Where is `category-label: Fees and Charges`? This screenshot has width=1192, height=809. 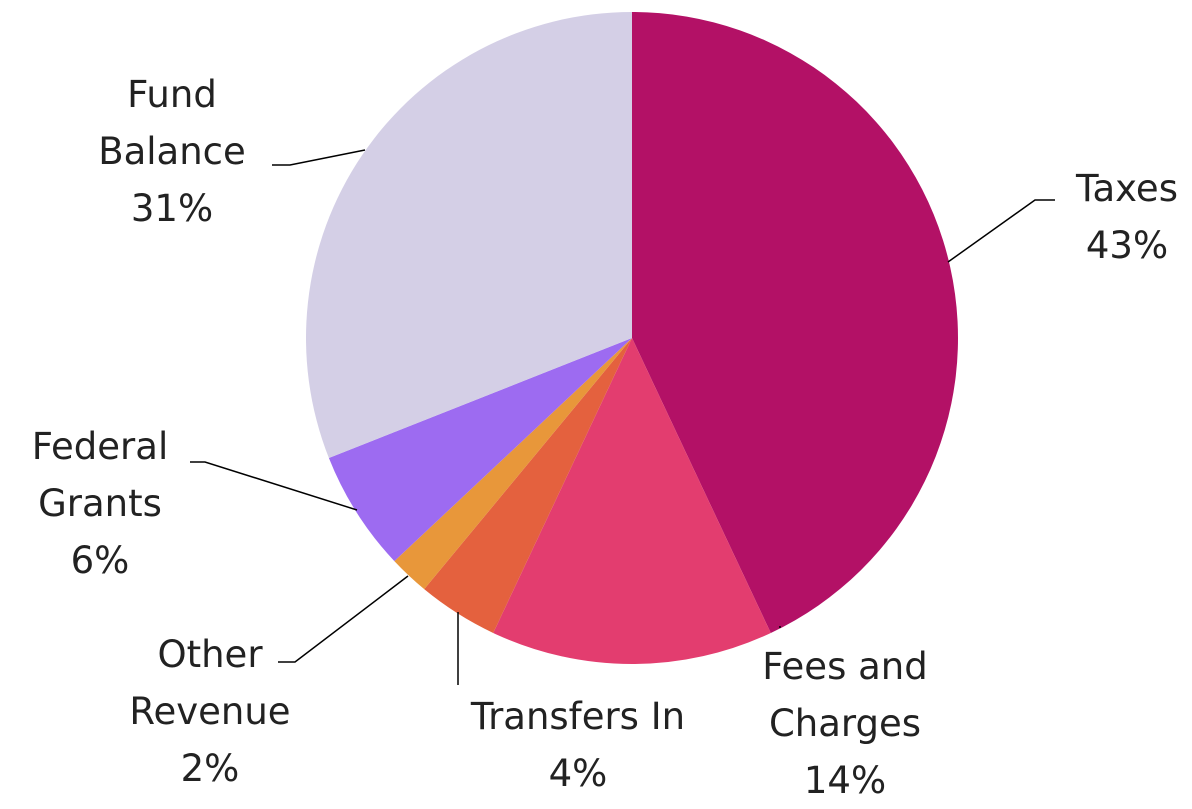 category-label: Fees and Charges is located at coordinates (845, 695).